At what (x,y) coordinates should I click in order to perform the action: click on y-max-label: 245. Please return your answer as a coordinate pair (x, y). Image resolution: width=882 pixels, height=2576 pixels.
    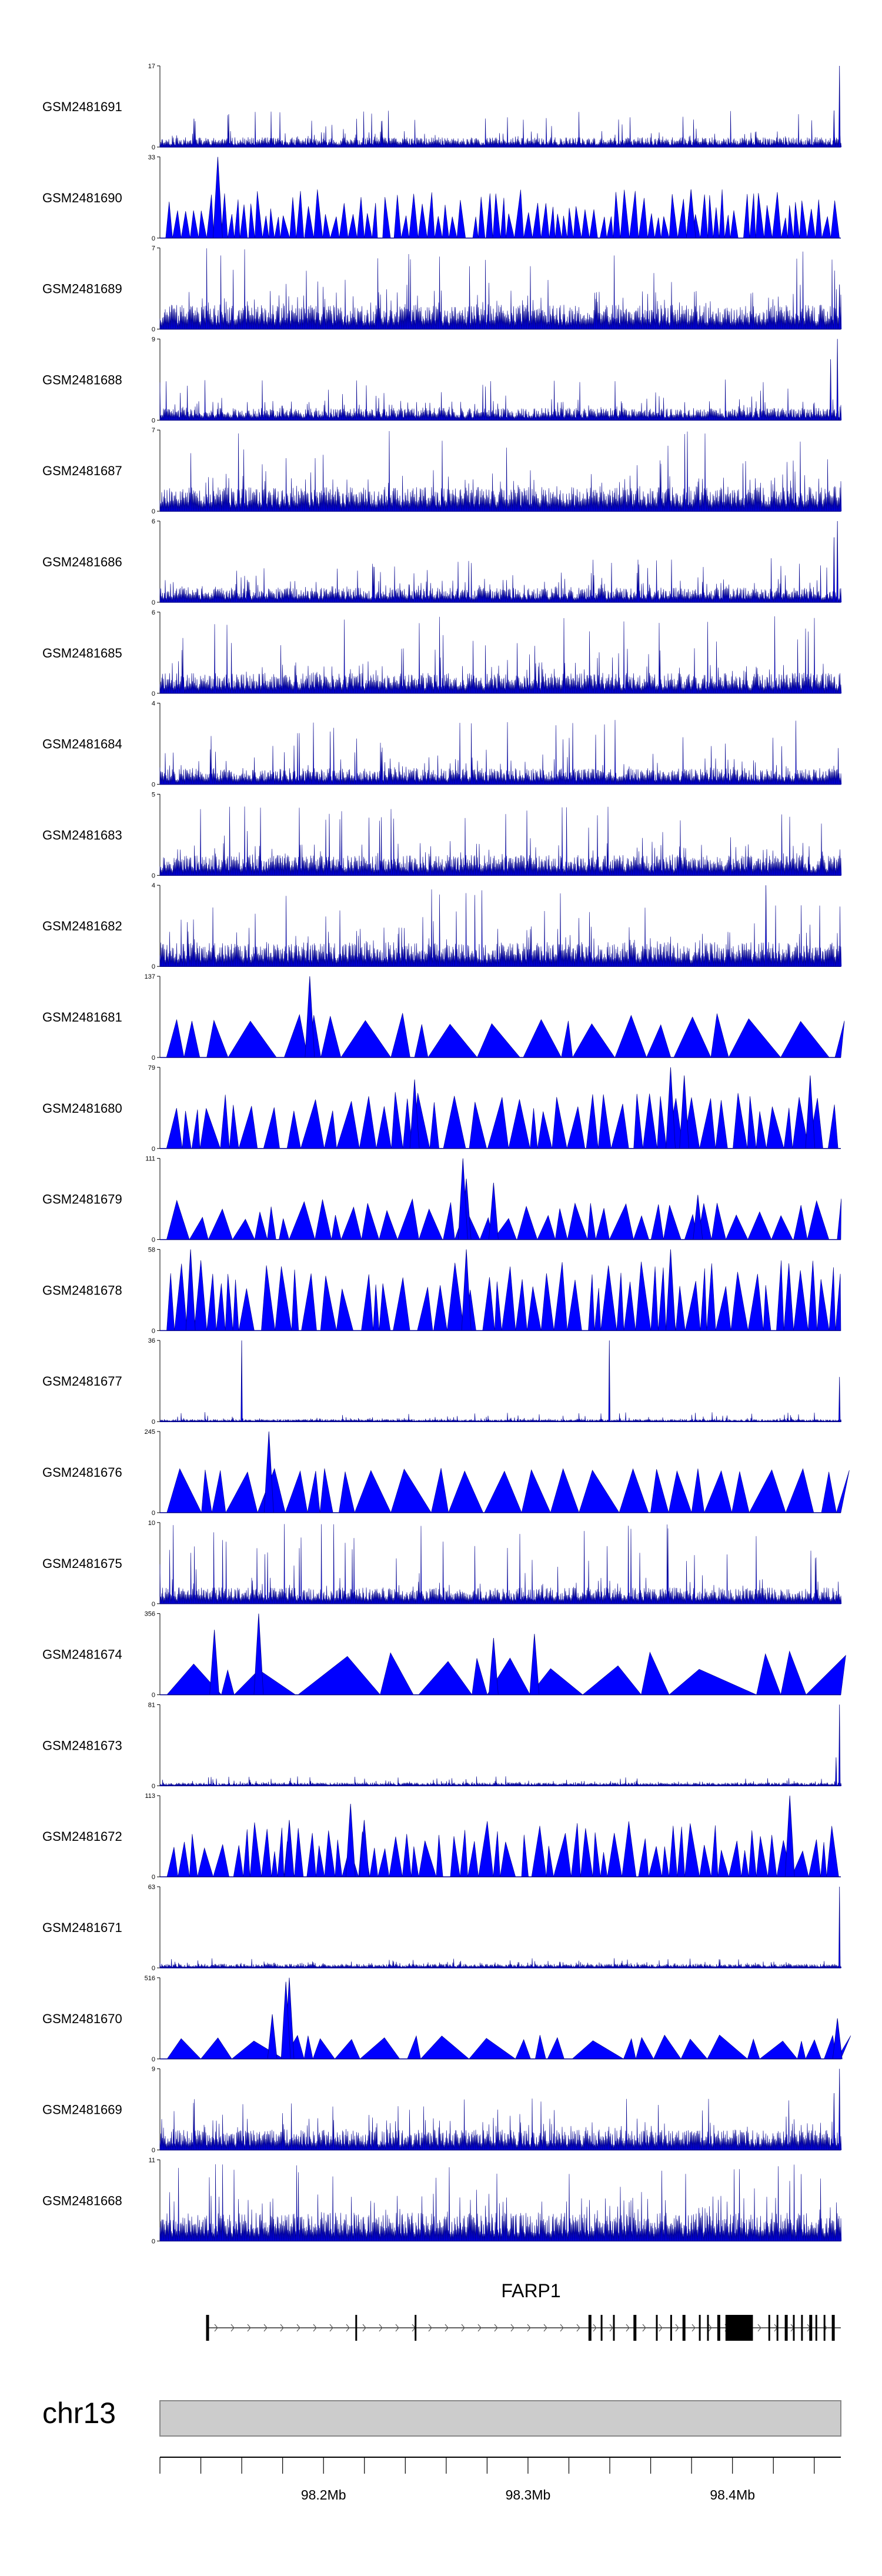
    Looking at the image, I should click on (150, 1432).